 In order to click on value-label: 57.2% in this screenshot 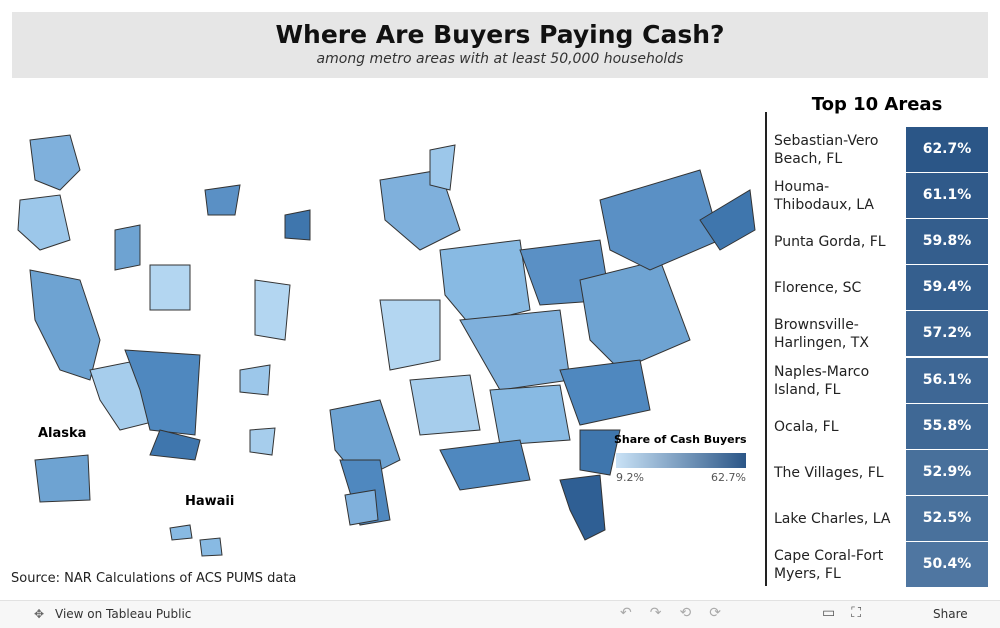, I will do `click(947, 333)`.